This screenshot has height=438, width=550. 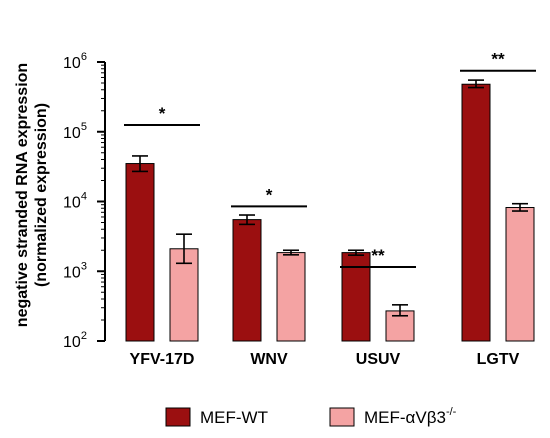 What do you see at coordinates (75, 270) in the screenshot?
I see `y-tick-label: 10³` at bounding box center [75, 270].